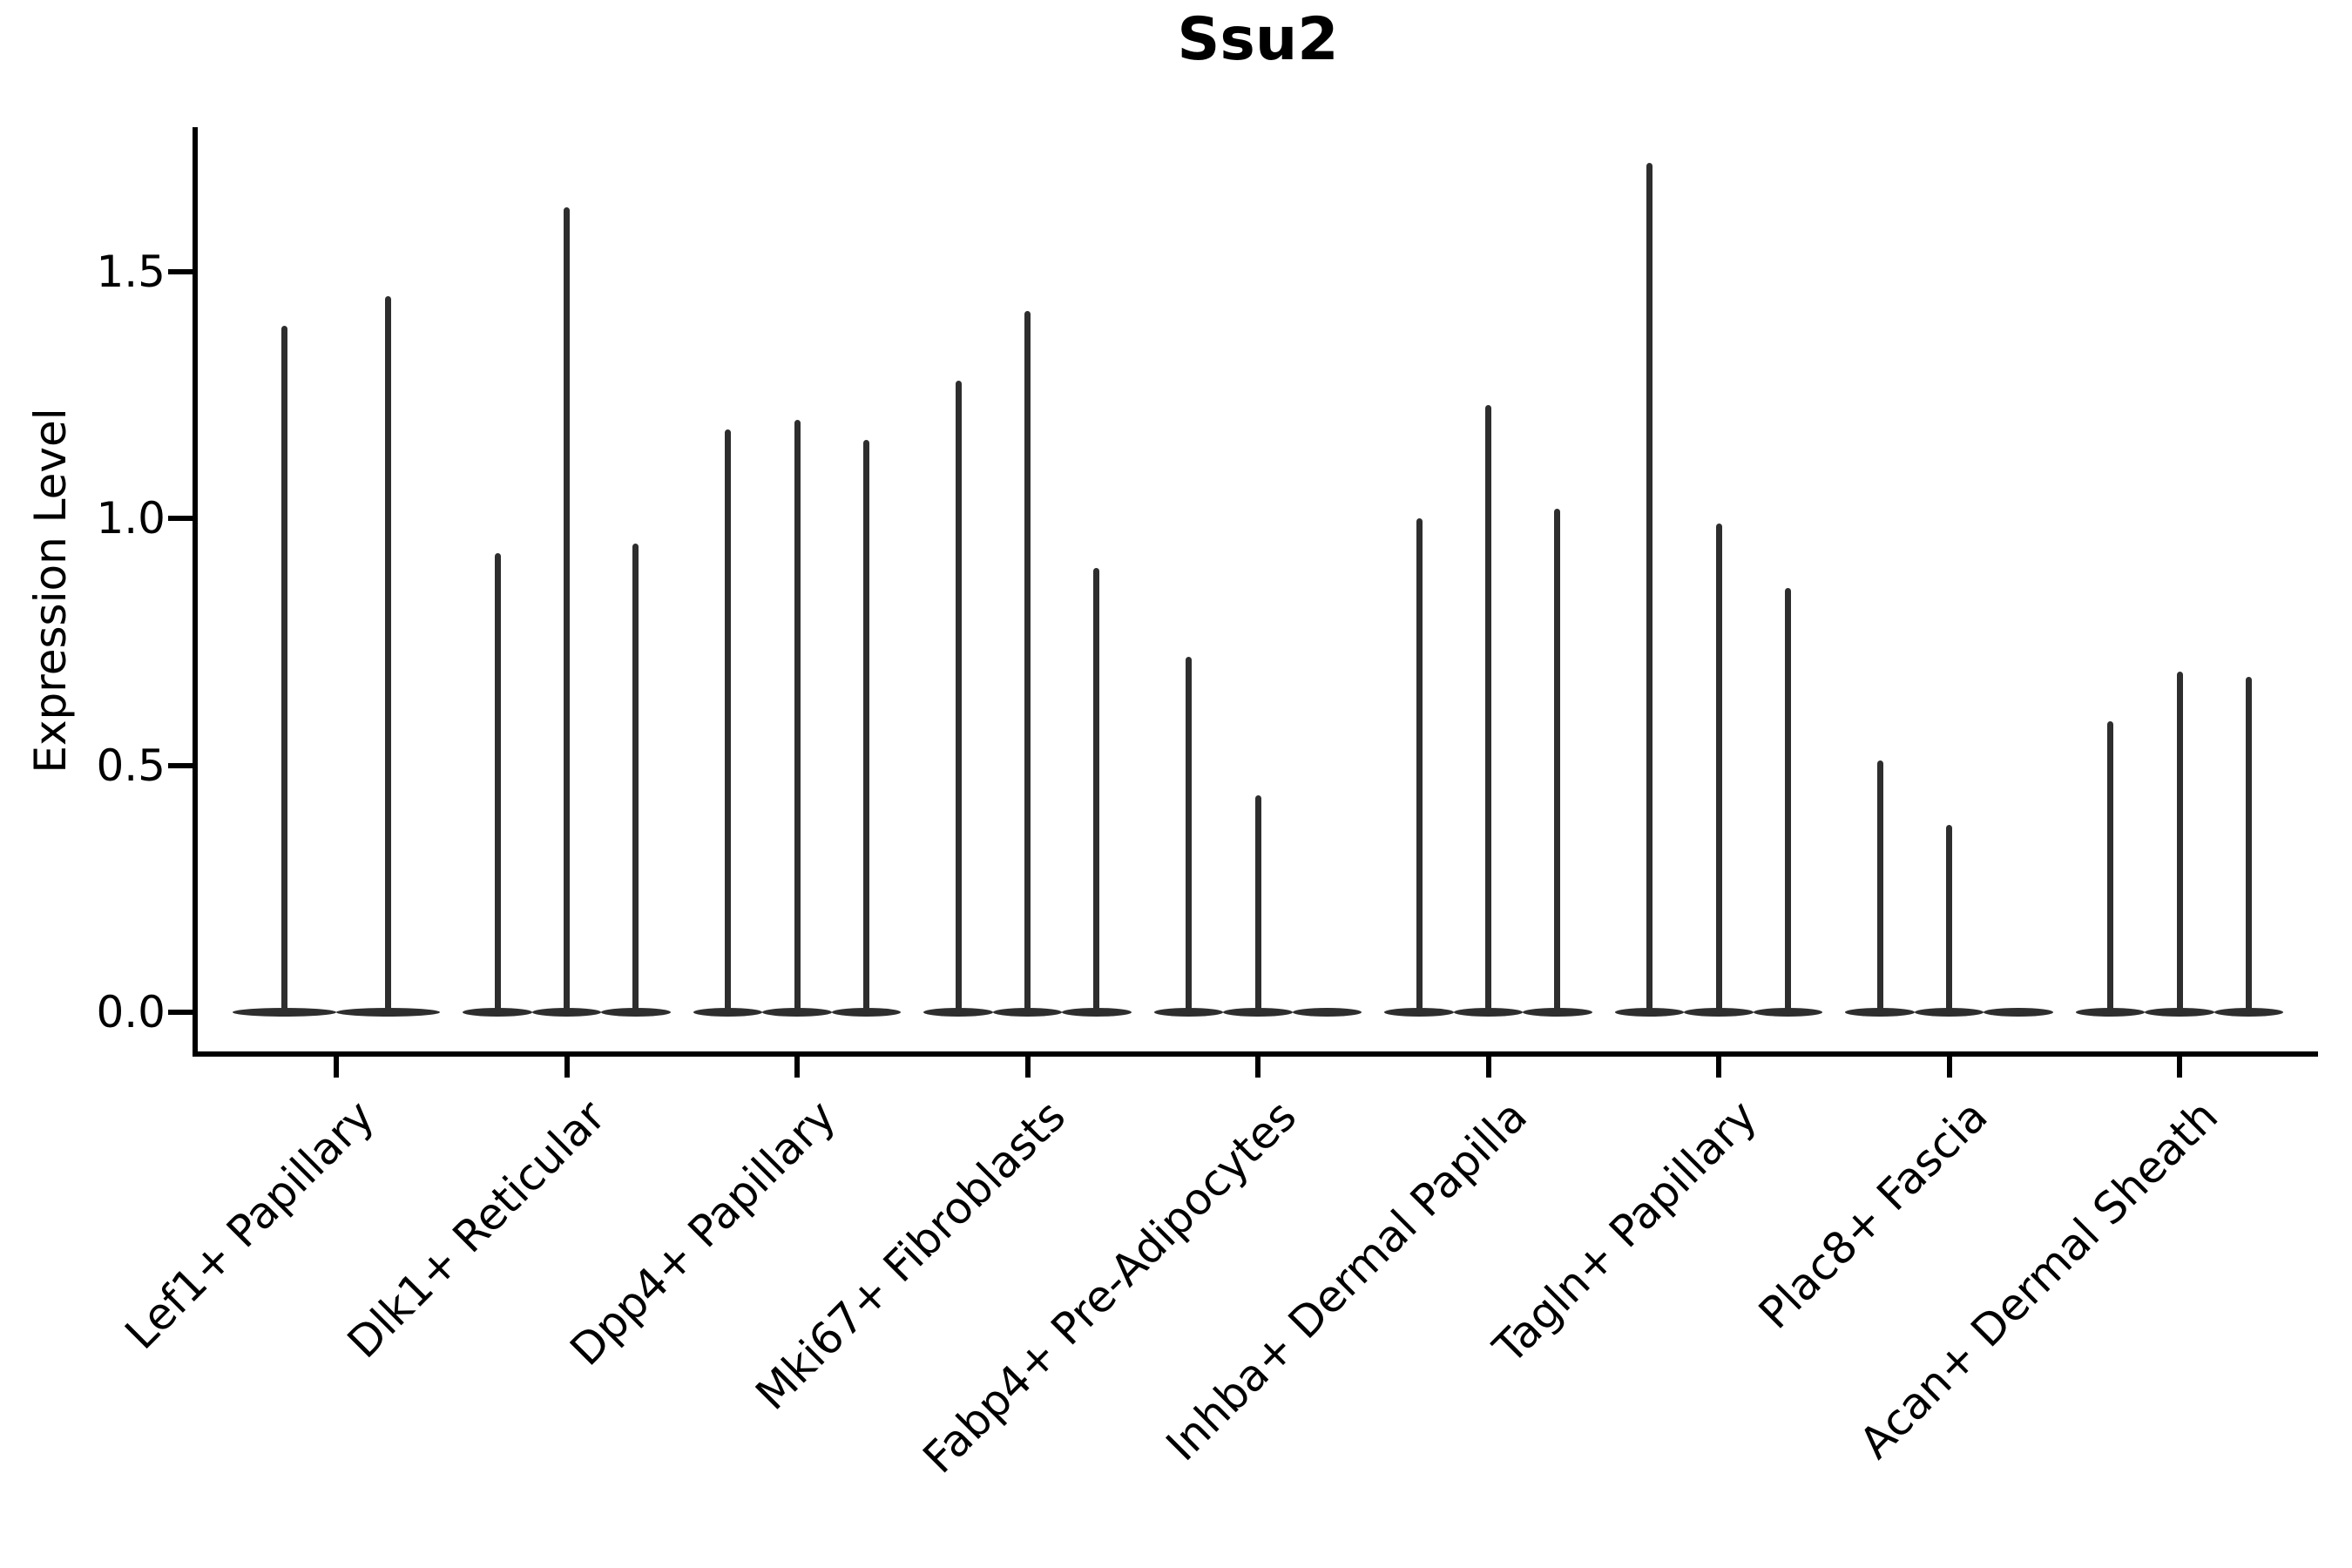 This screenshot has height=1568, width=2352. Describe the element at coordinates (195, 592) in the screenshot. I see `y-axis-spine` at that location.